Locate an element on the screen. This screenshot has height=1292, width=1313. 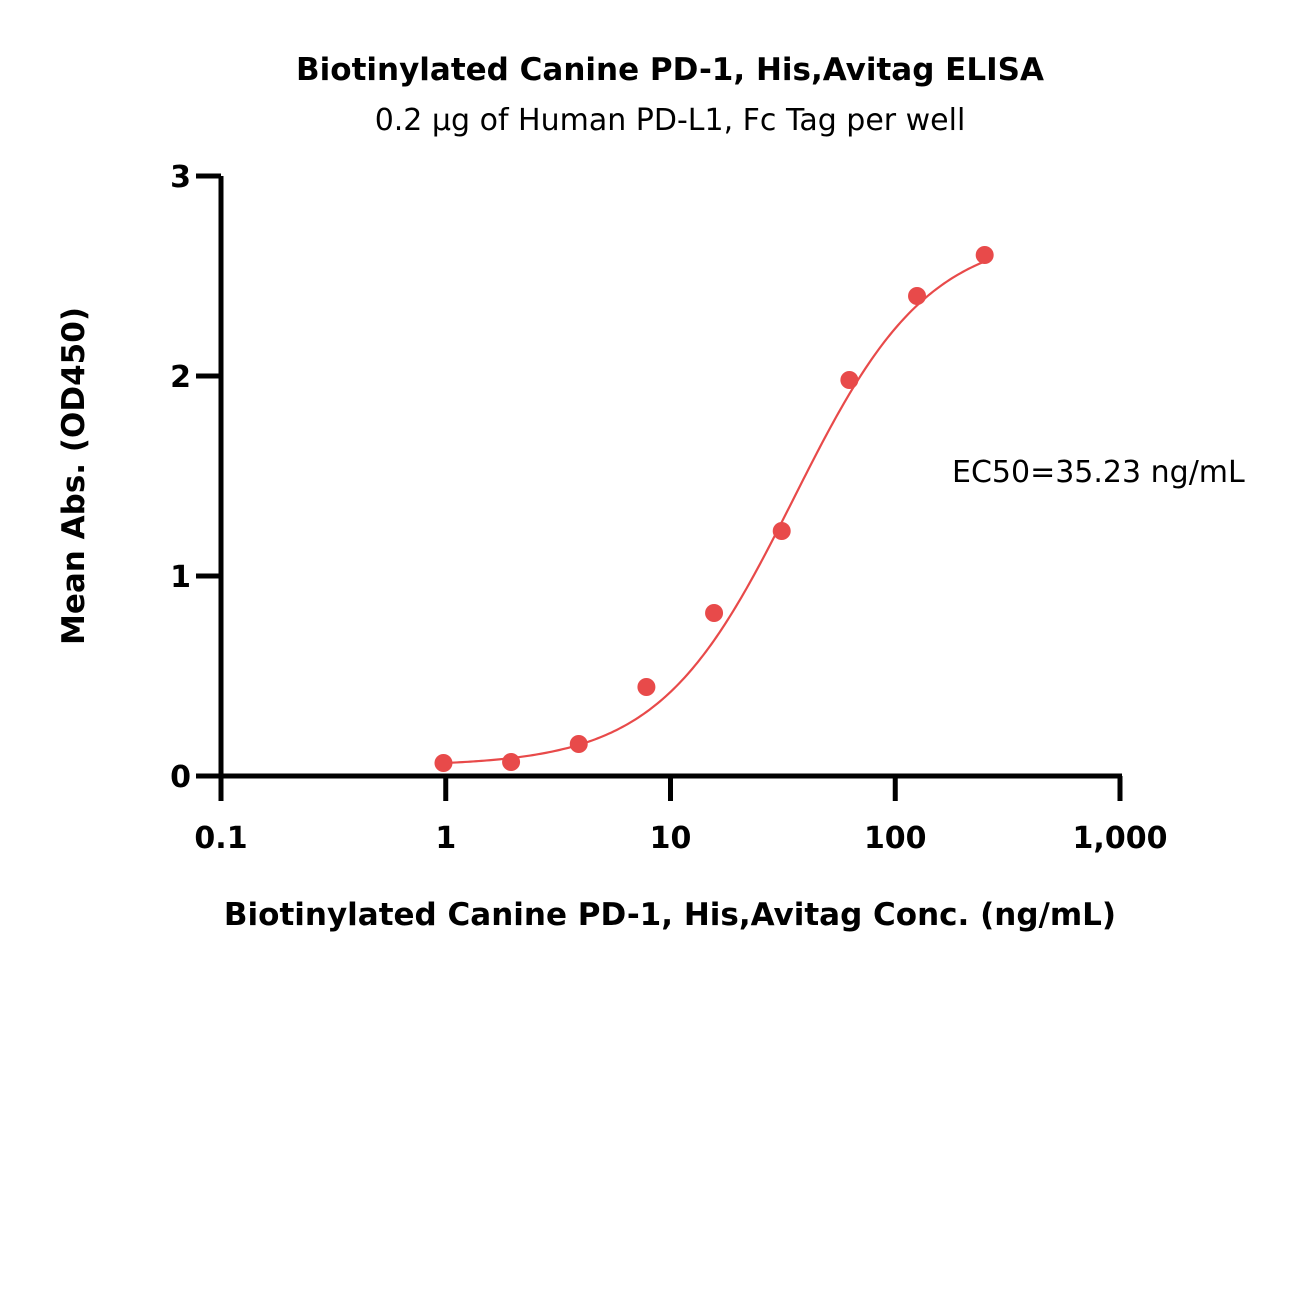
y-tick-label: 1 is located at coordinates (180, 577).